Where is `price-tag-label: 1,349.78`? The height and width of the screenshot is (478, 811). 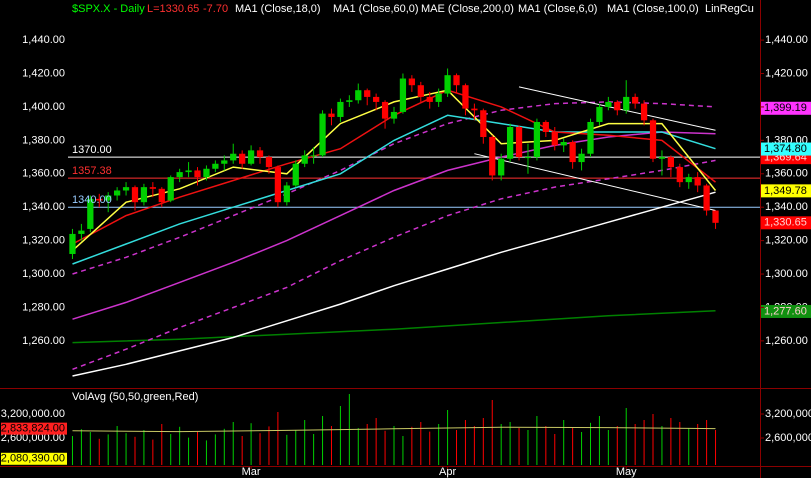 price-tag-label: 1,349.78 is located at coordinates (785, 191).